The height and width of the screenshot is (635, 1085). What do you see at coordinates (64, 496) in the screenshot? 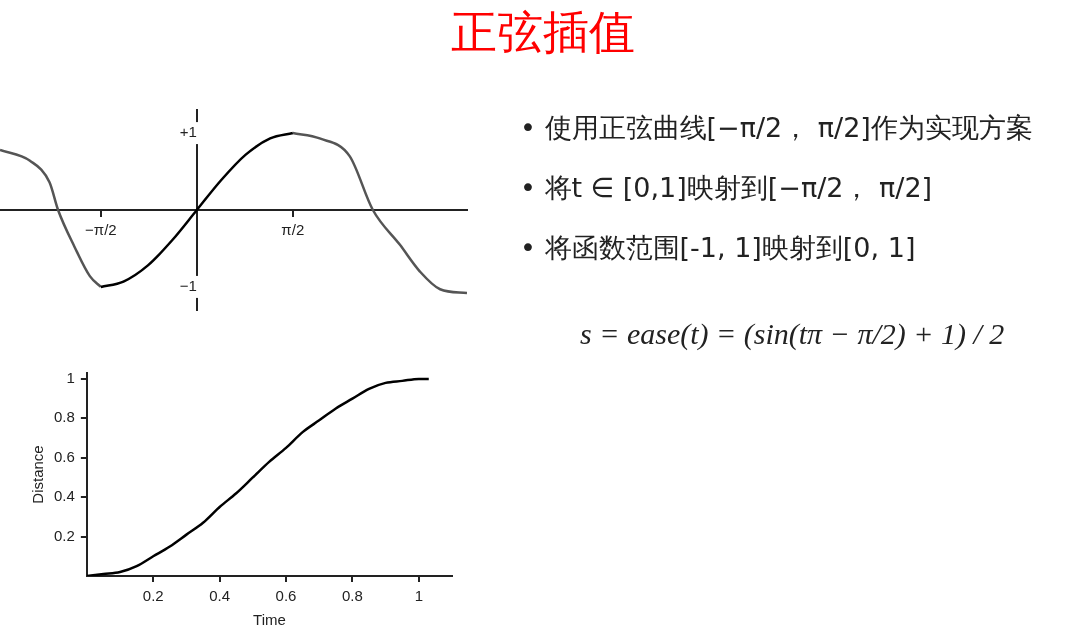
I see `y-tick-label: 0.4` at bounding box center [64, 496].